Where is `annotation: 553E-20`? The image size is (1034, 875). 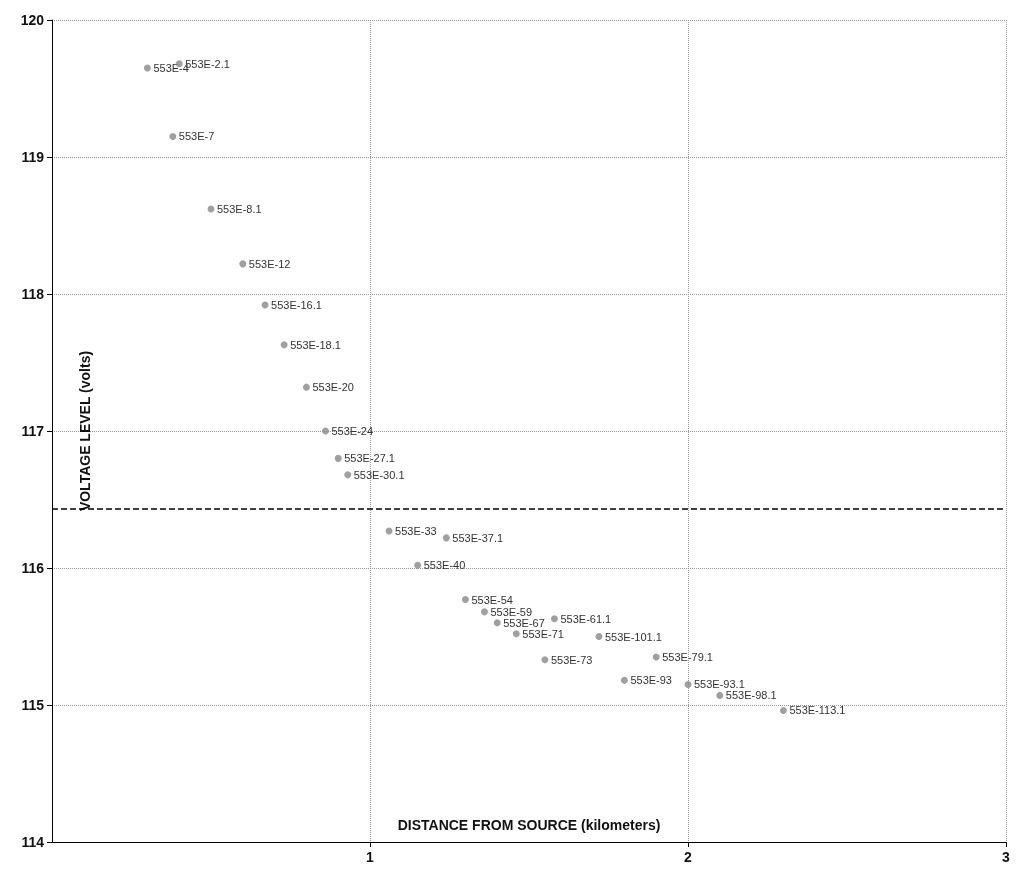
annotation: 553E-20 is located at coordinates (333, 387).